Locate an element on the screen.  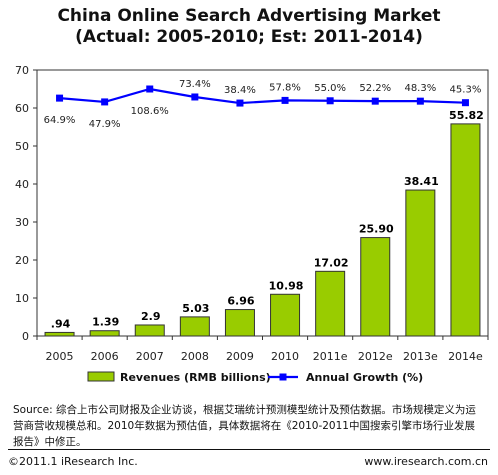
bar-value-label: .94 is located at coordinates (61, 323).